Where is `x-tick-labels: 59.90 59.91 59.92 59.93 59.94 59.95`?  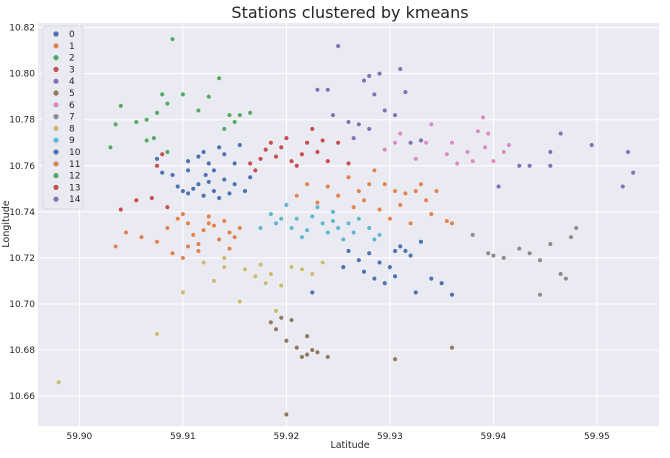 x-tick-labels: 59.90 59.91 59.92 59.93 59.94 59.95 is located at coordinates (338, 437).